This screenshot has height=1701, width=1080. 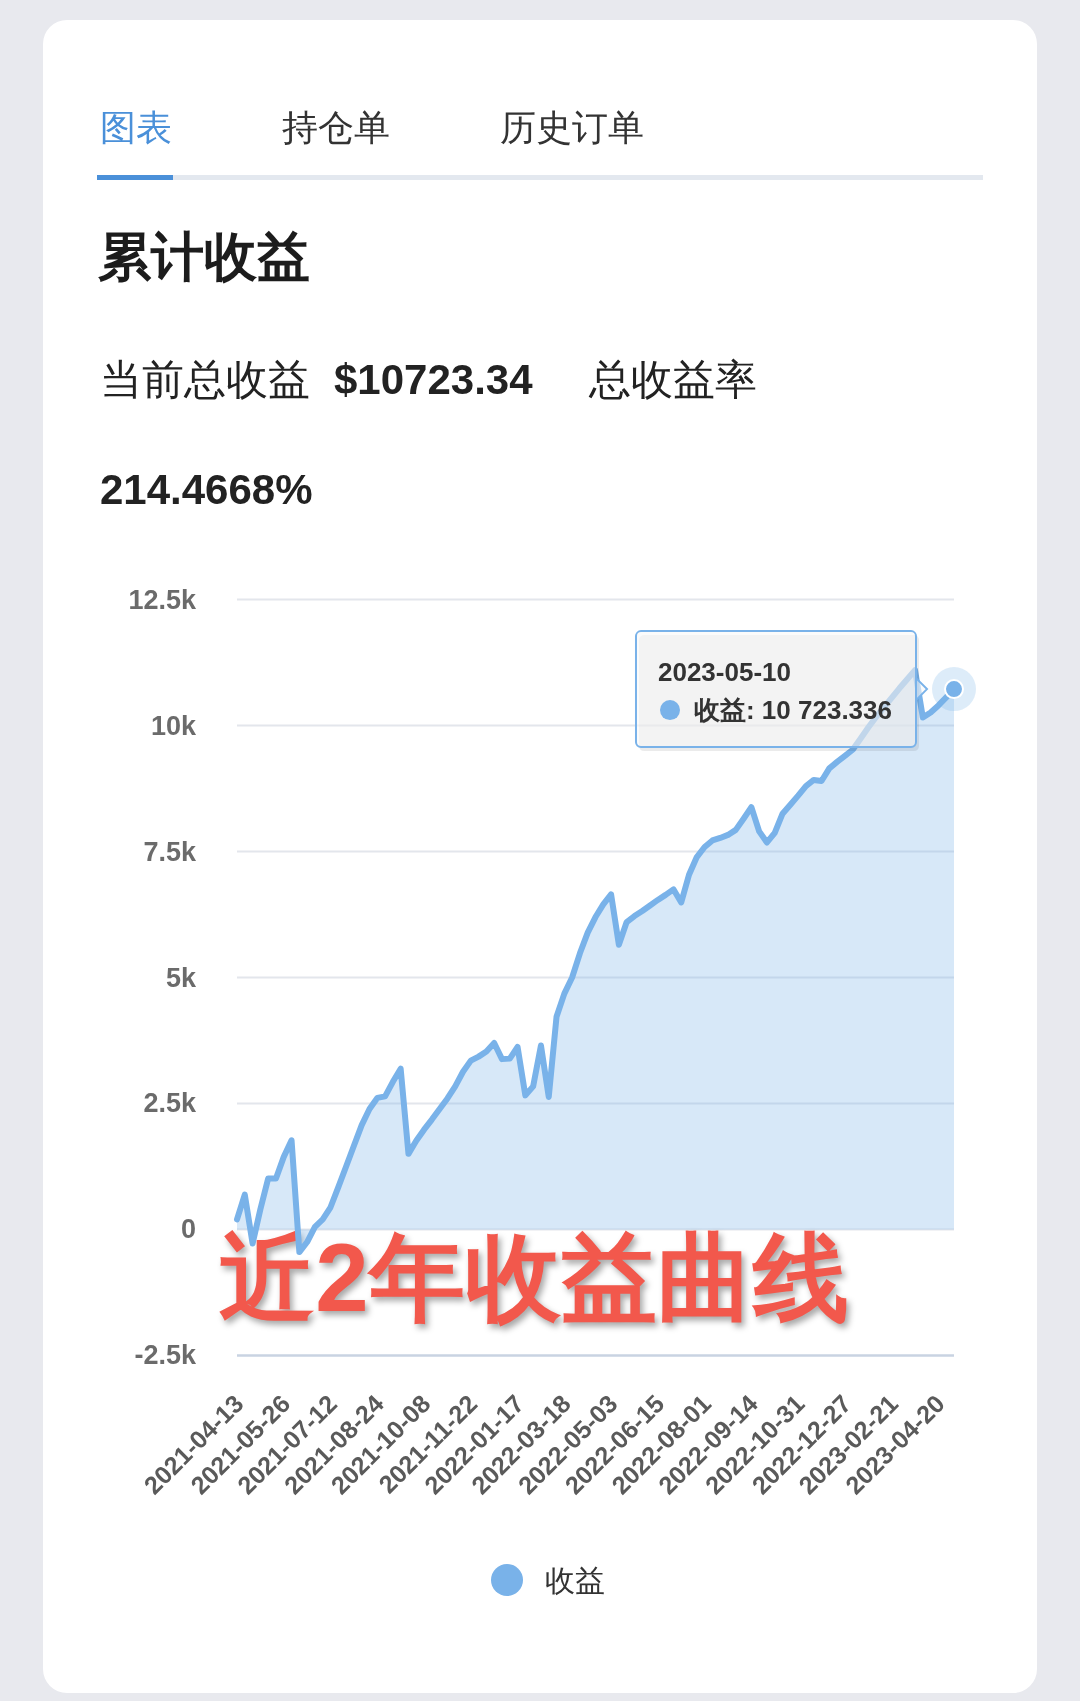 I want to click on subtitle: 当前总收益 $10723.34 总收益率 214.4668%, so click(x=429, y=435).